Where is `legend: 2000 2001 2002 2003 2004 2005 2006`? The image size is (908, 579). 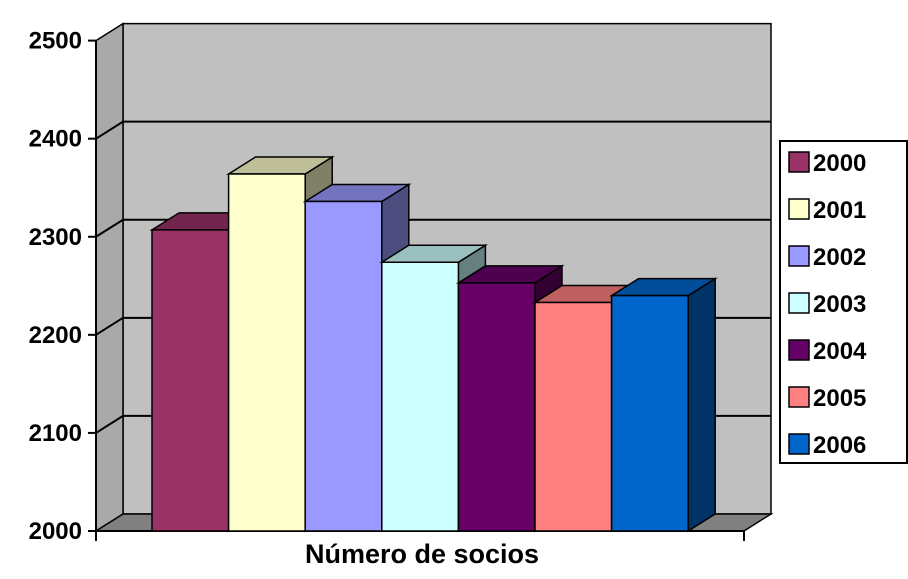 legend: 2000 2001 2002 2003 2004 2005 2006 is located at coordinates (843, 302).